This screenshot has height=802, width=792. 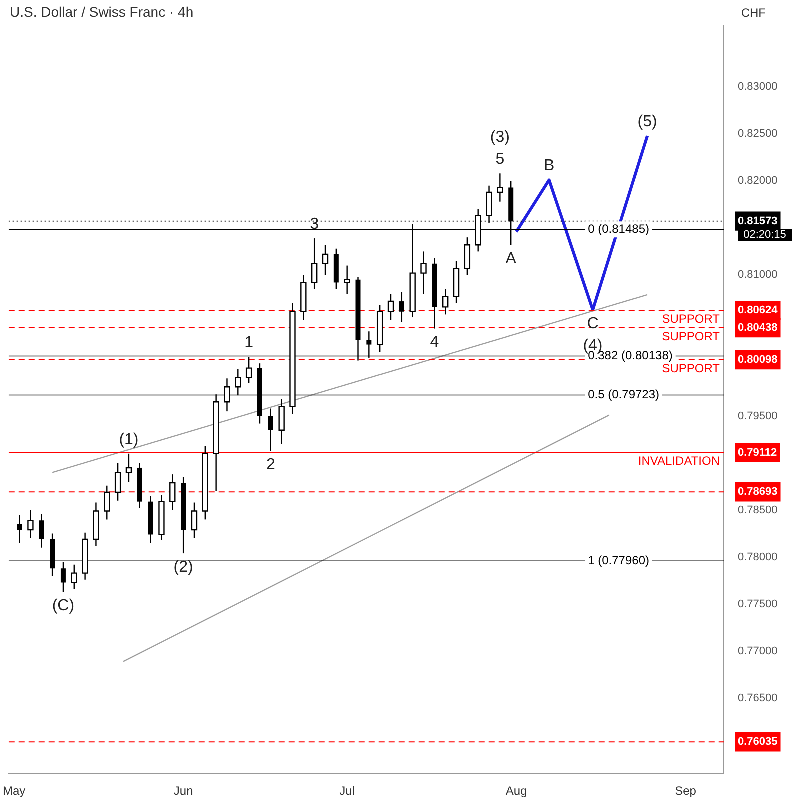 What do you see at coordinates (517, 791) in the screenshot?
I see `x-tick-label: Aug` at bounding box center [517, 791].